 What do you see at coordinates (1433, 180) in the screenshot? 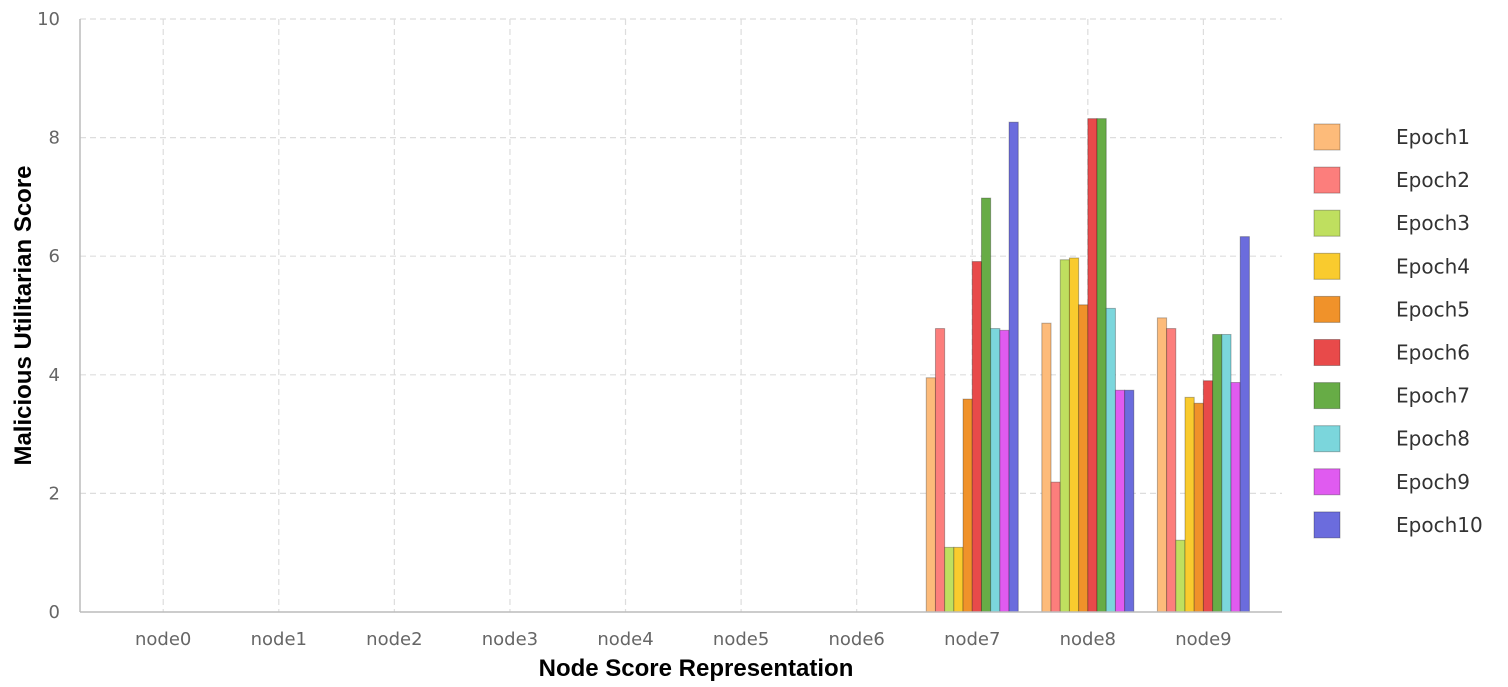
I see `legend-label: Epoch2` at bounding box center [1433, 180].